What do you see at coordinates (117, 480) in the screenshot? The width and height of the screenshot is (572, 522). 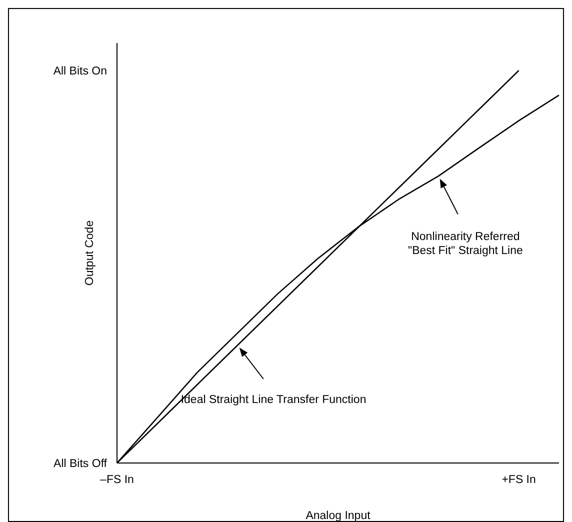 I see `x-tick-label: –FS In` at bounding box center [117, 480].